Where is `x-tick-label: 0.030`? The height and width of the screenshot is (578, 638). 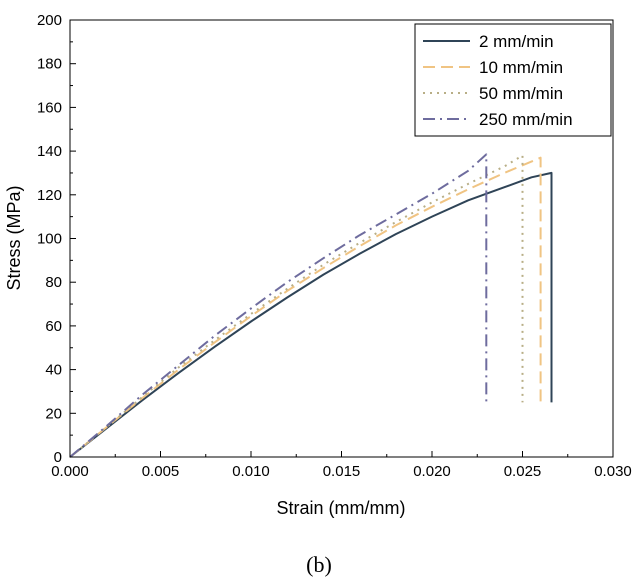
x-tick-label: 0.030 is located at coordinates (613, 471).